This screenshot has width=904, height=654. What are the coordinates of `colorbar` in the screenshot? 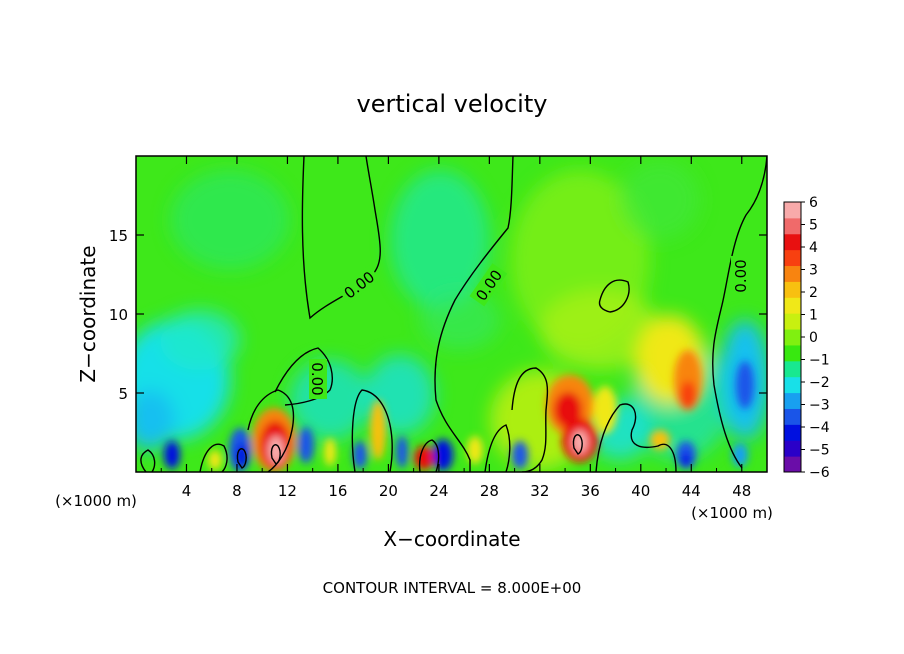 It's located at (792, 337).